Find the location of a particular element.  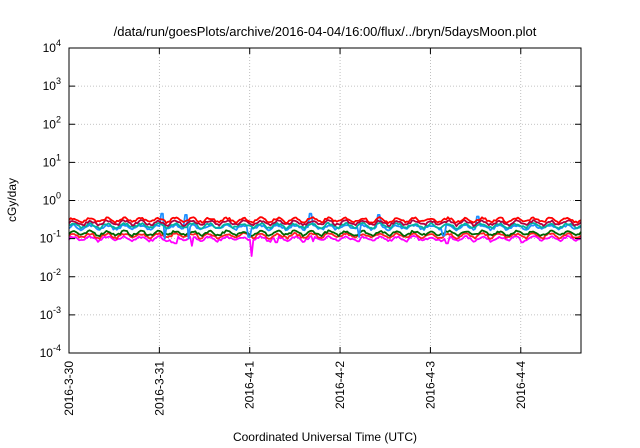

x-tick-label: 2016-3-31 is located at coordinates (159, 388).